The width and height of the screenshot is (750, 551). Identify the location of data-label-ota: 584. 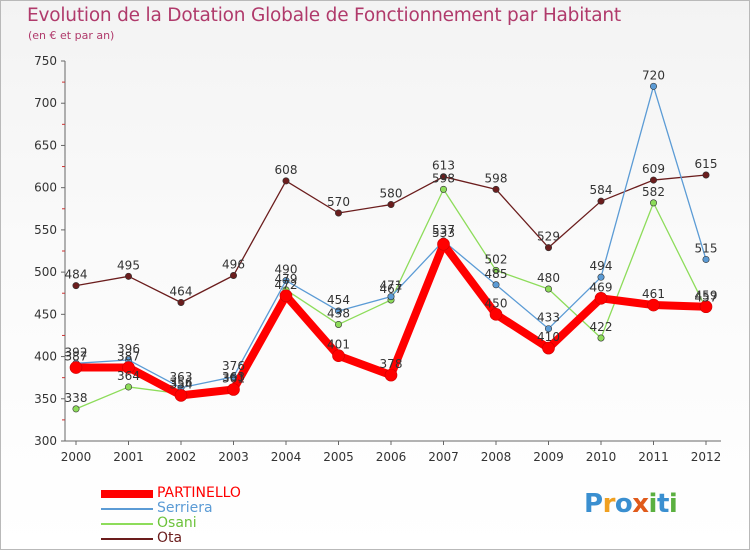
(601, 190).